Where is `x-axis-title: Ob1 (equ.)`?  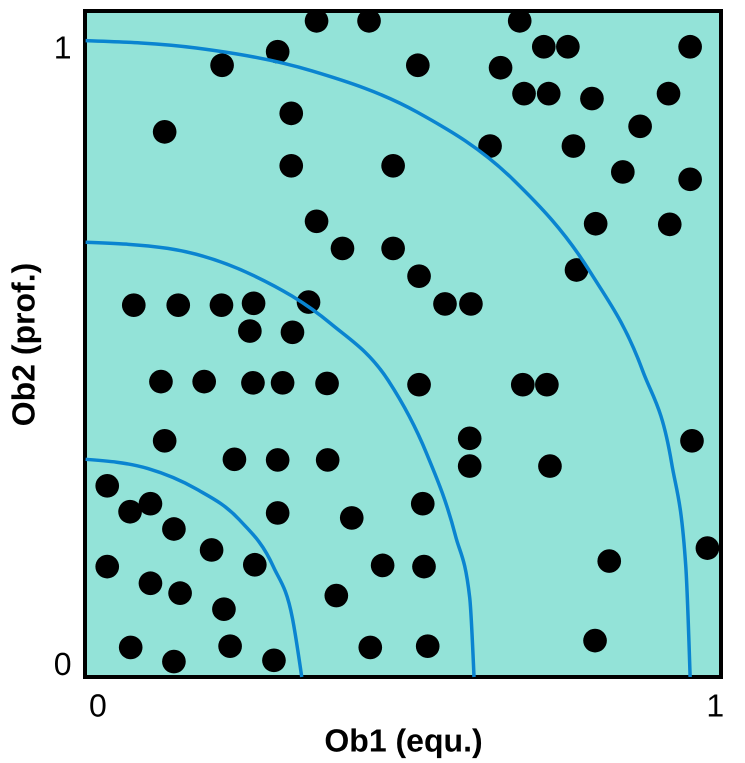
x-axis-title: Ob1 (equ.) is located at coordinates (403, 740).